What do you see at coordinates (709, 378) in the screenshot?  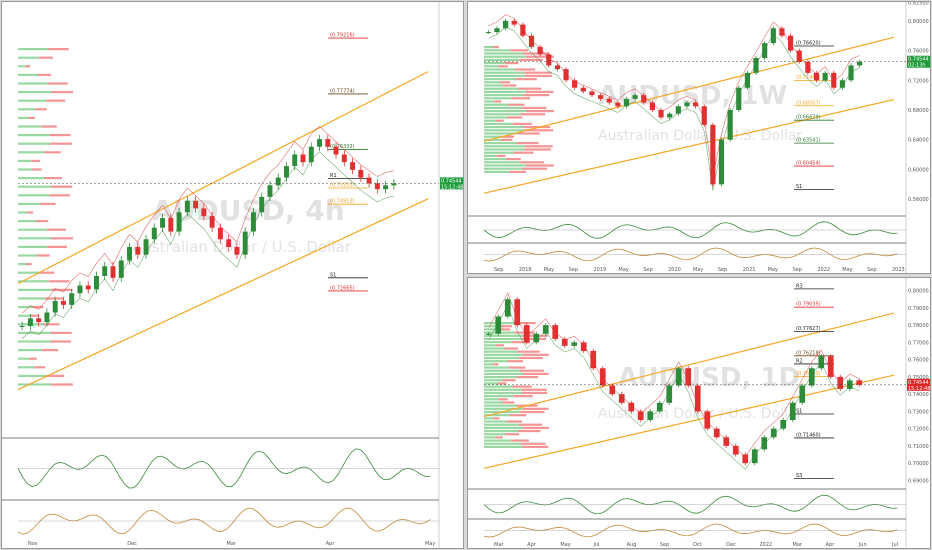 I see `chart-watermark: AUDUSD, 1D` at bounding box center [709, 378].